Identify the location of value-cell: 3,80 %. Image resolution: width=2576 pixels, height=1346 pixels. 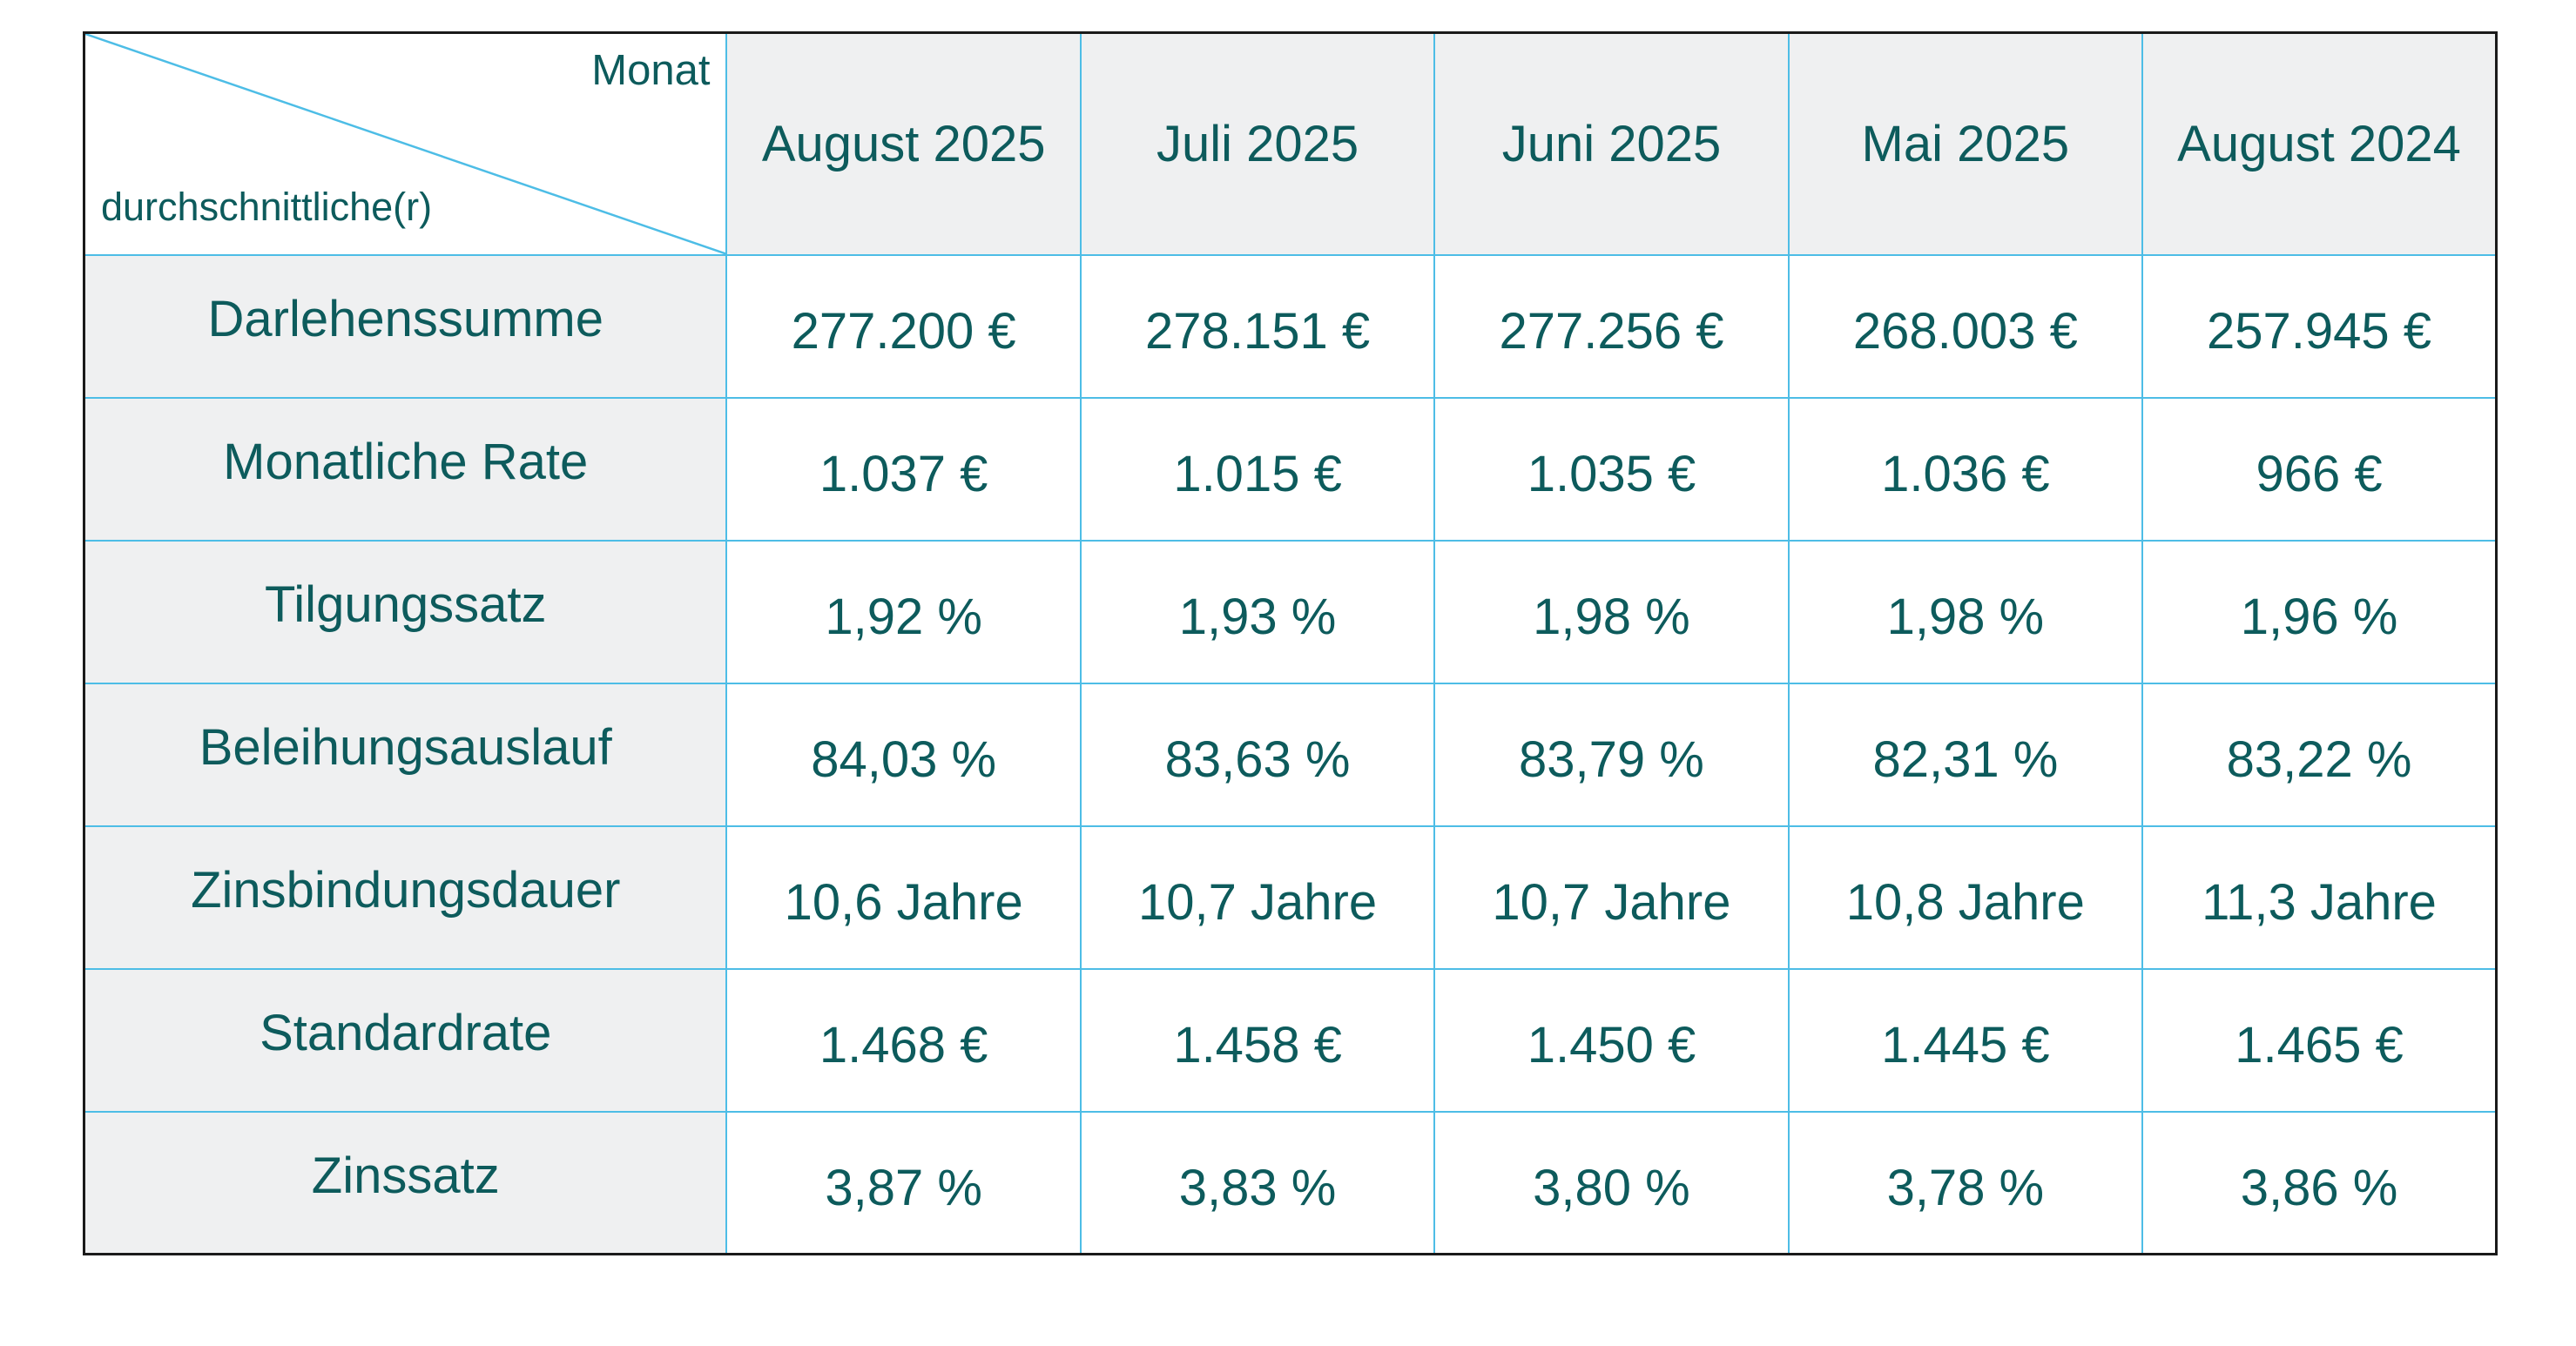
(1611, 1182).